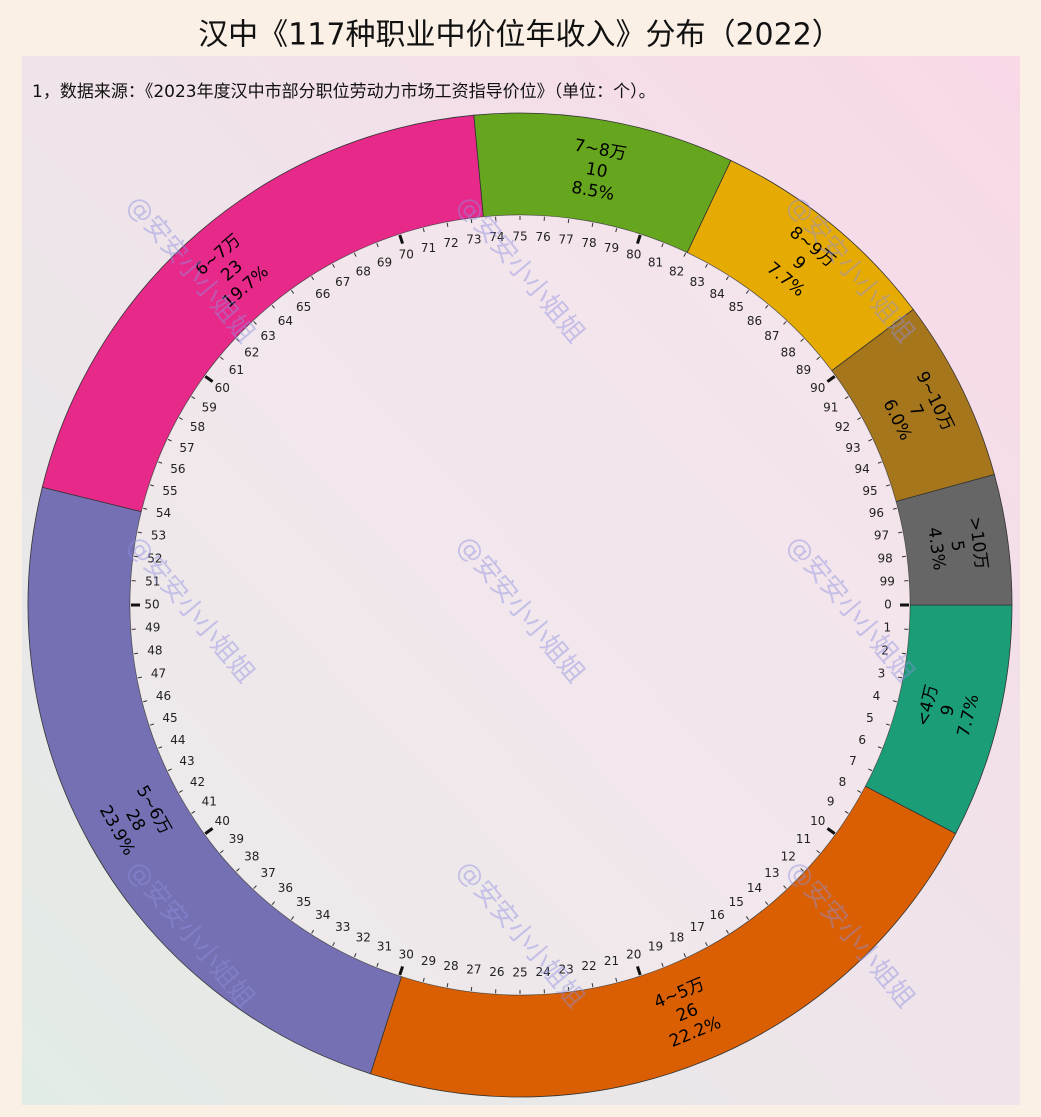 This screenshot has height=1117, width=1041. What do you see at coordinates (177, 469) in the screenshot?
I see `tick-label: 56` at bounding box center [177, 469].